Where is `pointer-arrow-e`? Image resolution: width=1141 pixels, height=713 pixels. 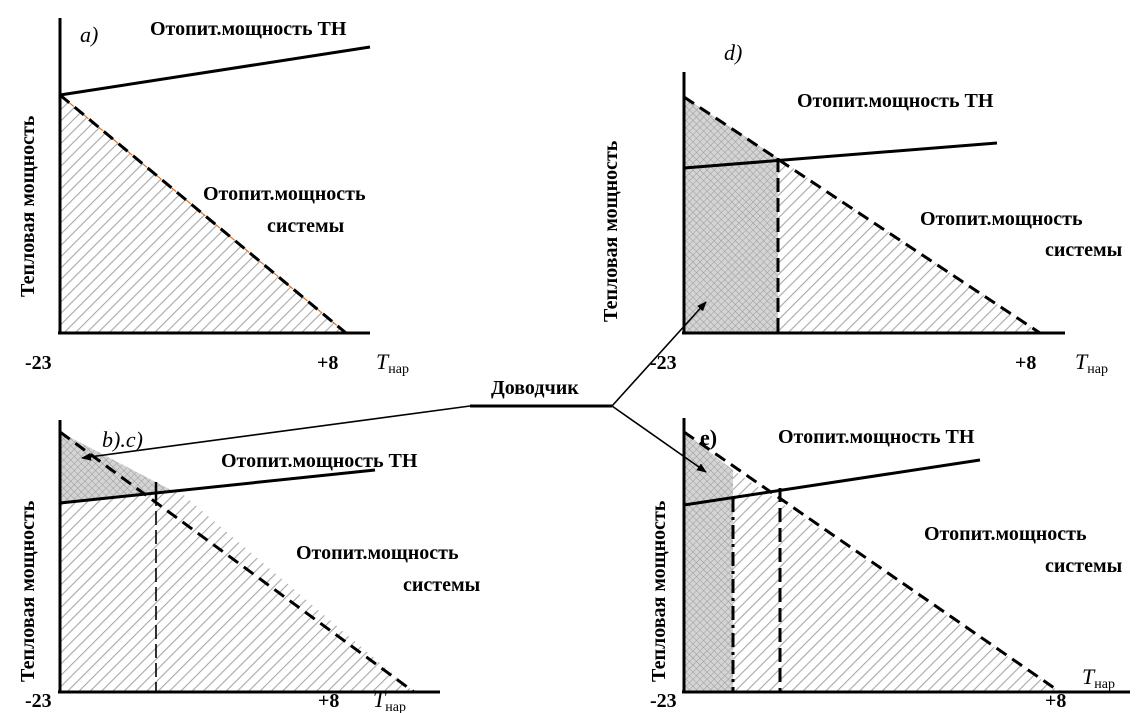 pointer-arrow-e is located at coordinates (659, 439).